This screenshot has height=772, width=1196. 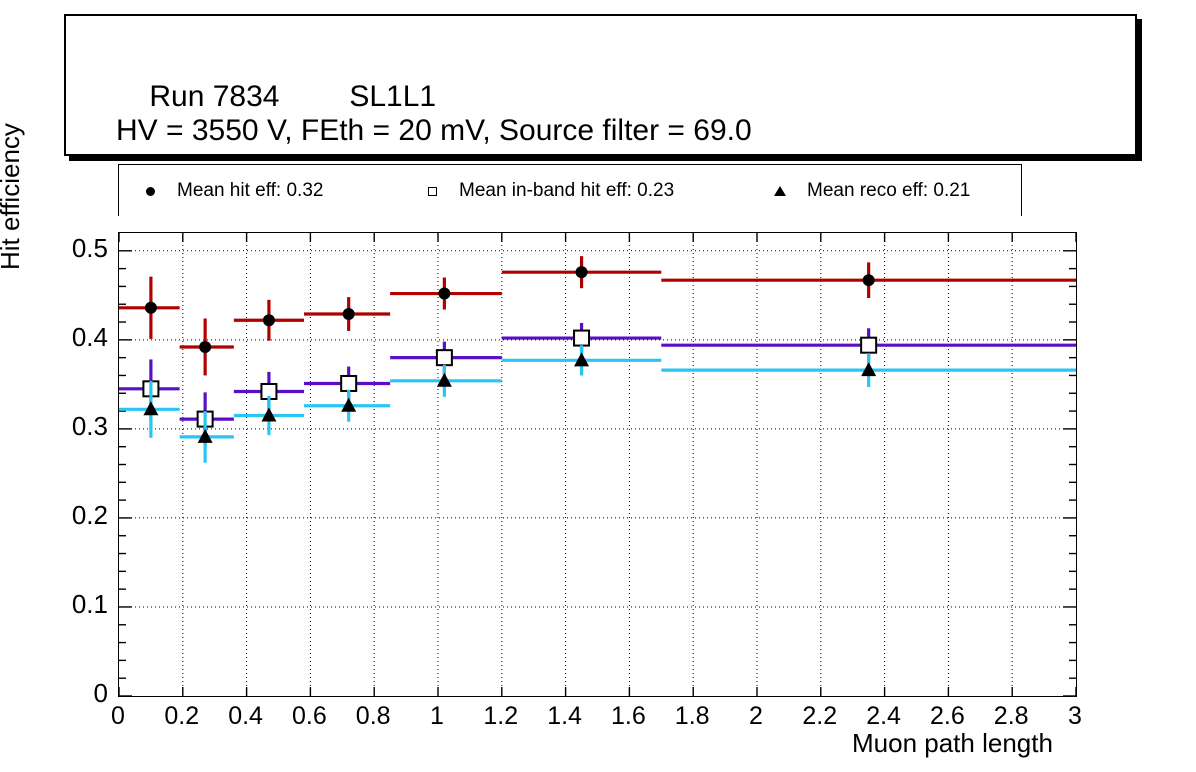 What do you see at coordinates (501, 716) in the screenshot?
I see `x-tick-label: 1.2` at bounding box center [501, 716].